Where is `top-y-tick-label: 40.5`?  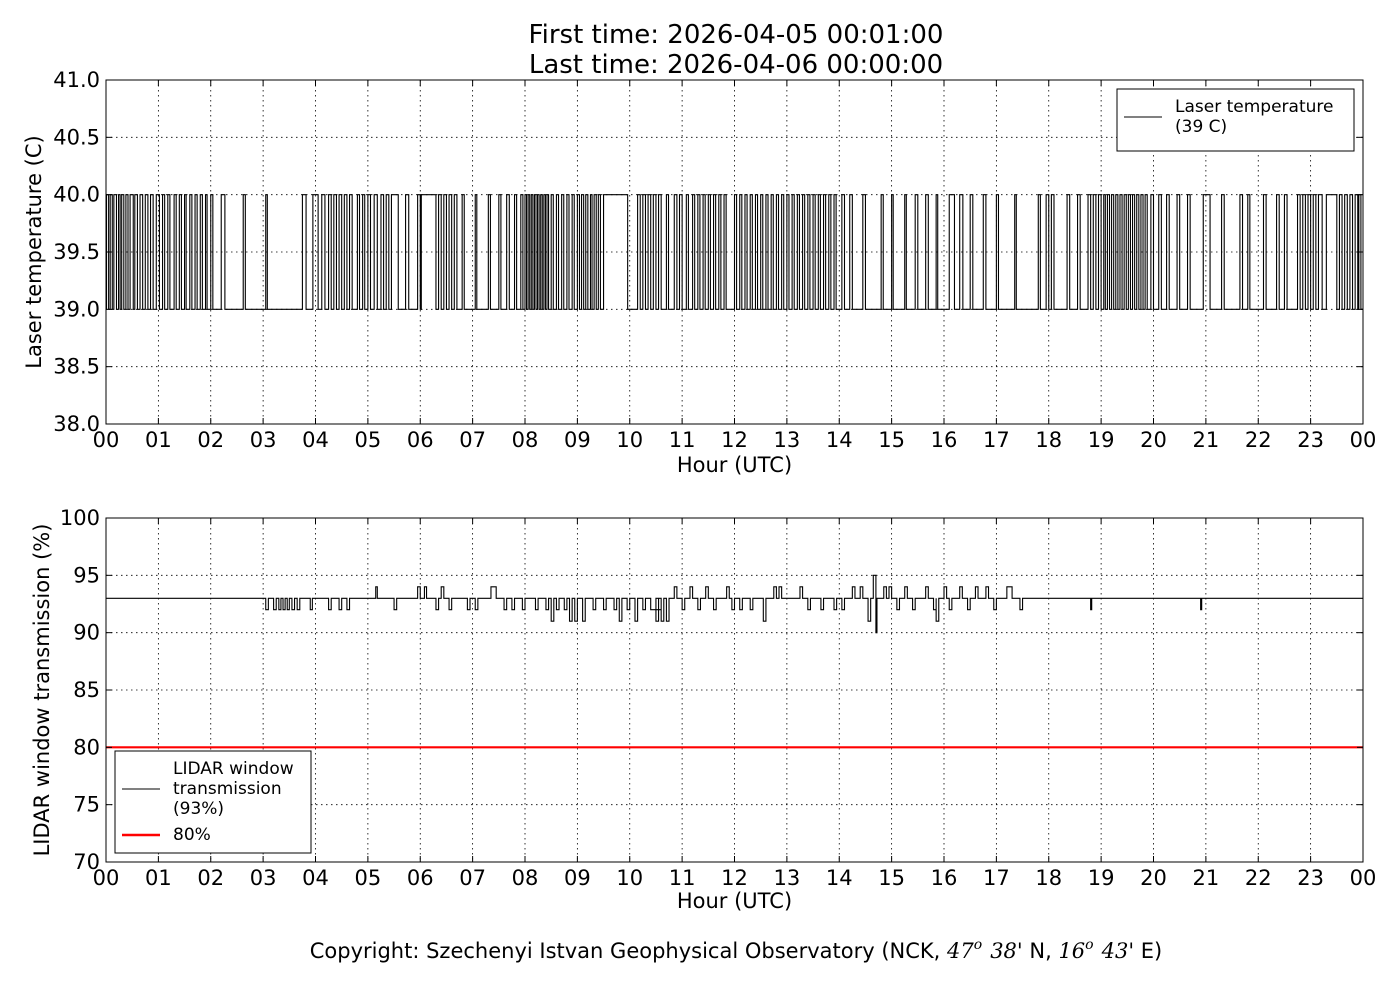 top-y-tick-label: 40.5 is located at coordinates (76, 137).